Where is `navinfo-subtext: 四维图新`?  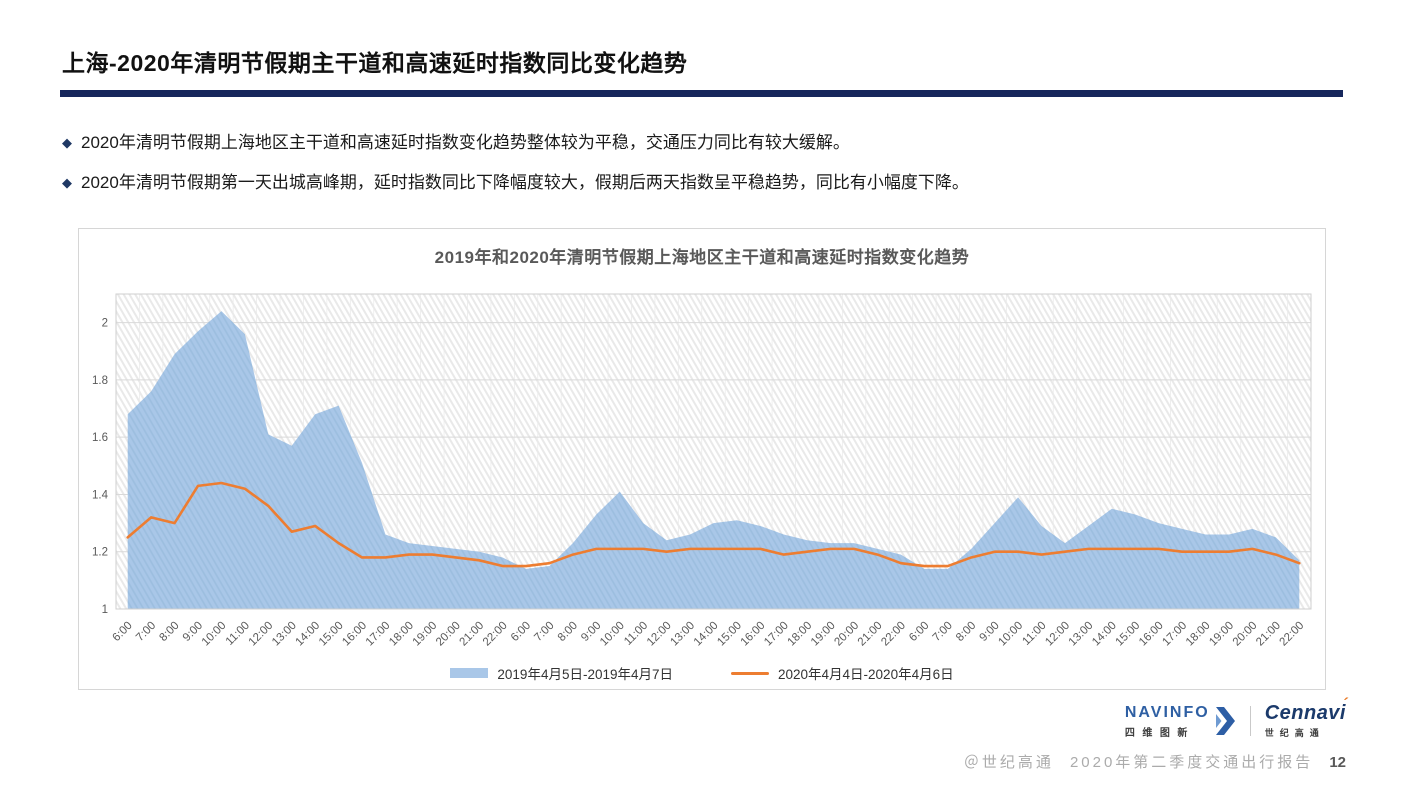 navinfo-subtext: 四维图新 is located at coordinates (1159, 733).